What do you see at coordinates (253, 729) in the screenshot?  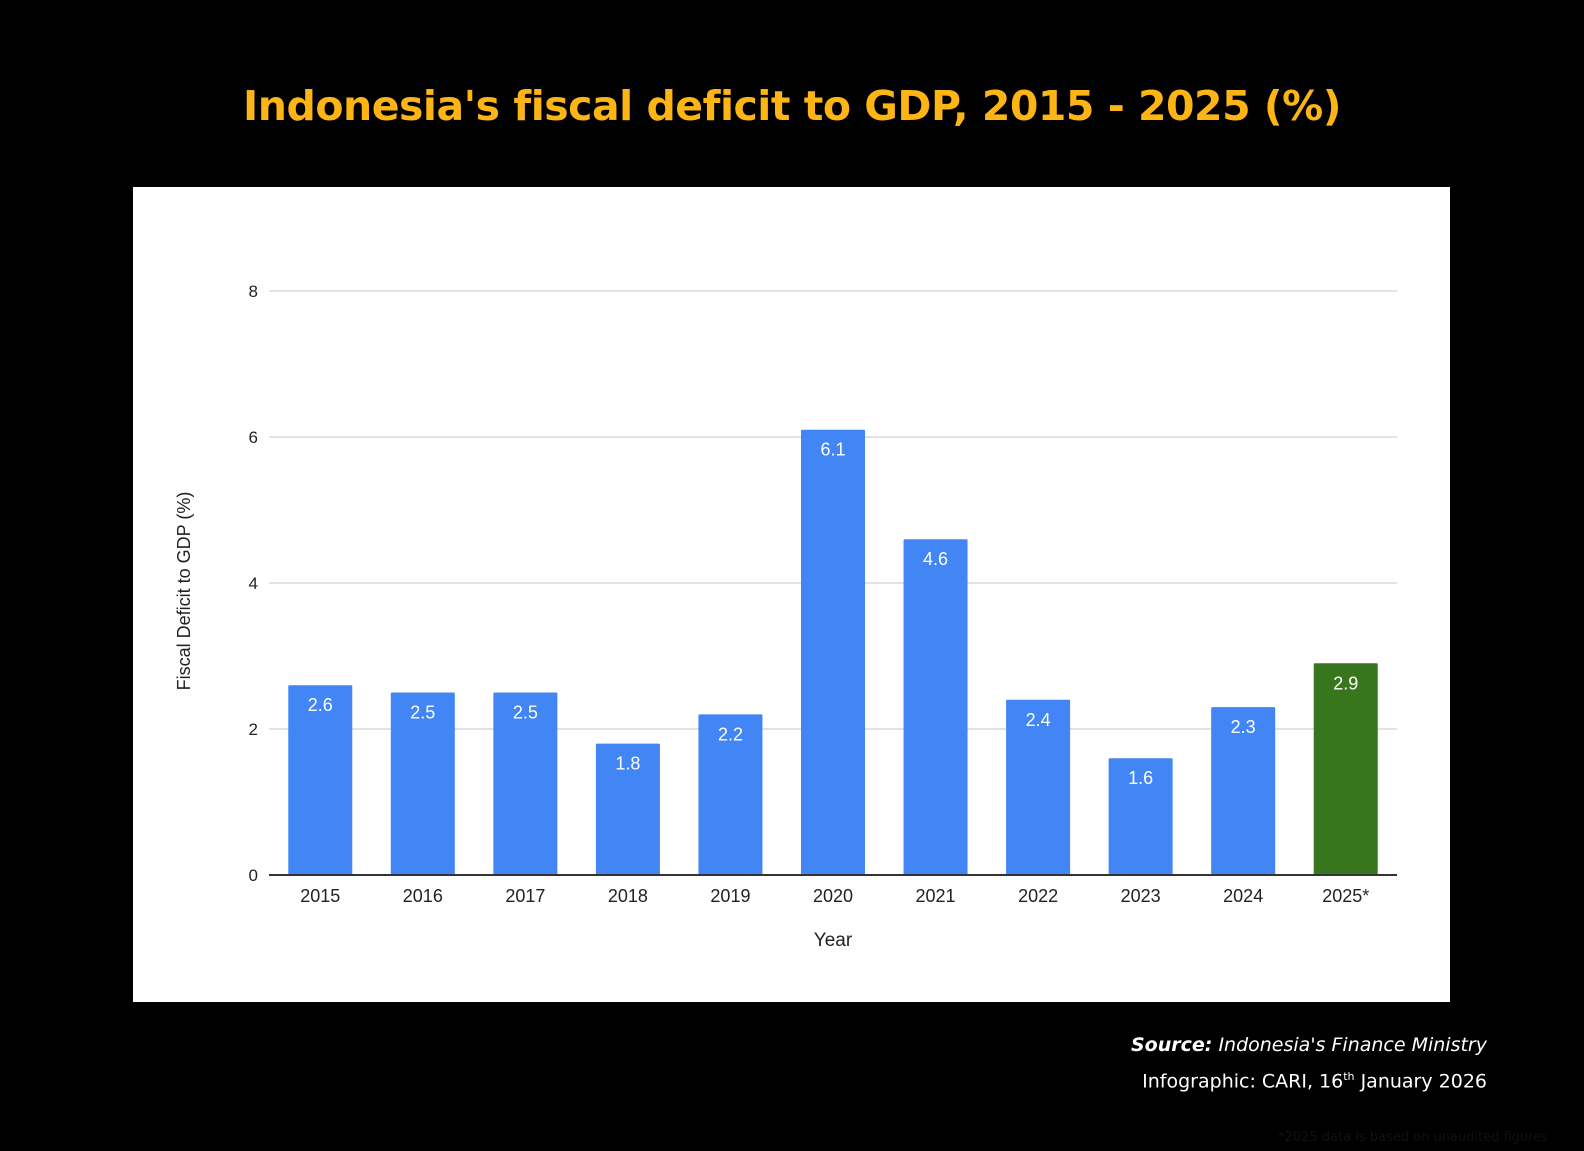 I see `y-tick-label: 2` at bounding box center [253, 729].